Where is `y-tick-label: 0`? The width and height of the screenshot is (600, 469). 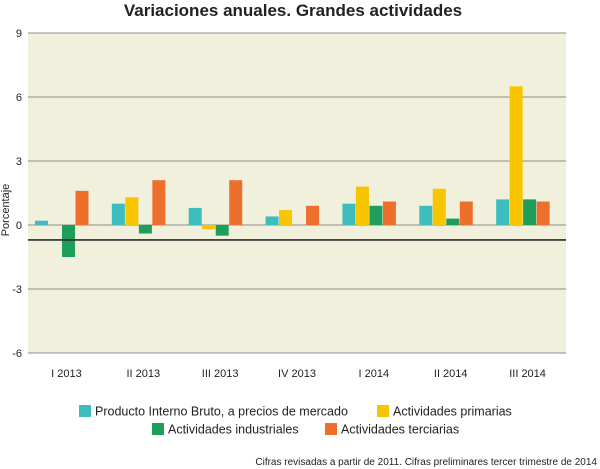
y-tick-label: 0 is located at coordinates (19, 226).